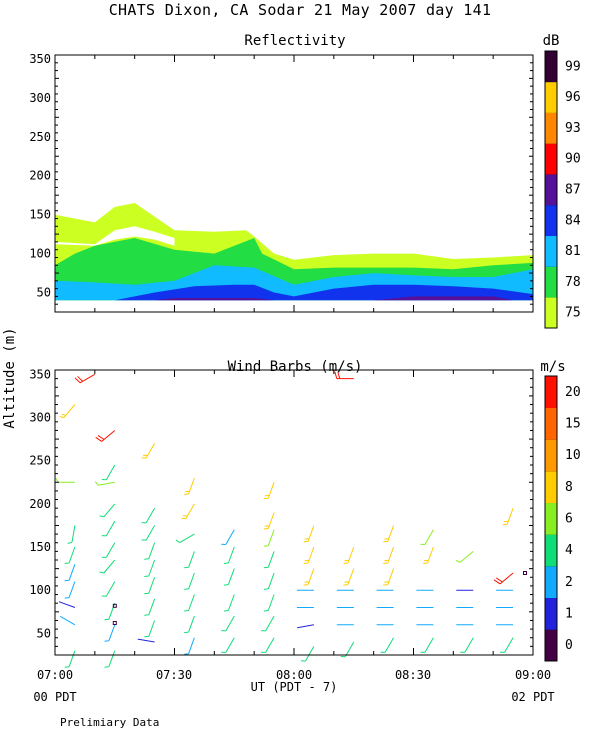  What do you see at coordinates (569, 645) in the screenshot?
I see `colorbar-tick-label: 0` at bounding box center [569, 645].